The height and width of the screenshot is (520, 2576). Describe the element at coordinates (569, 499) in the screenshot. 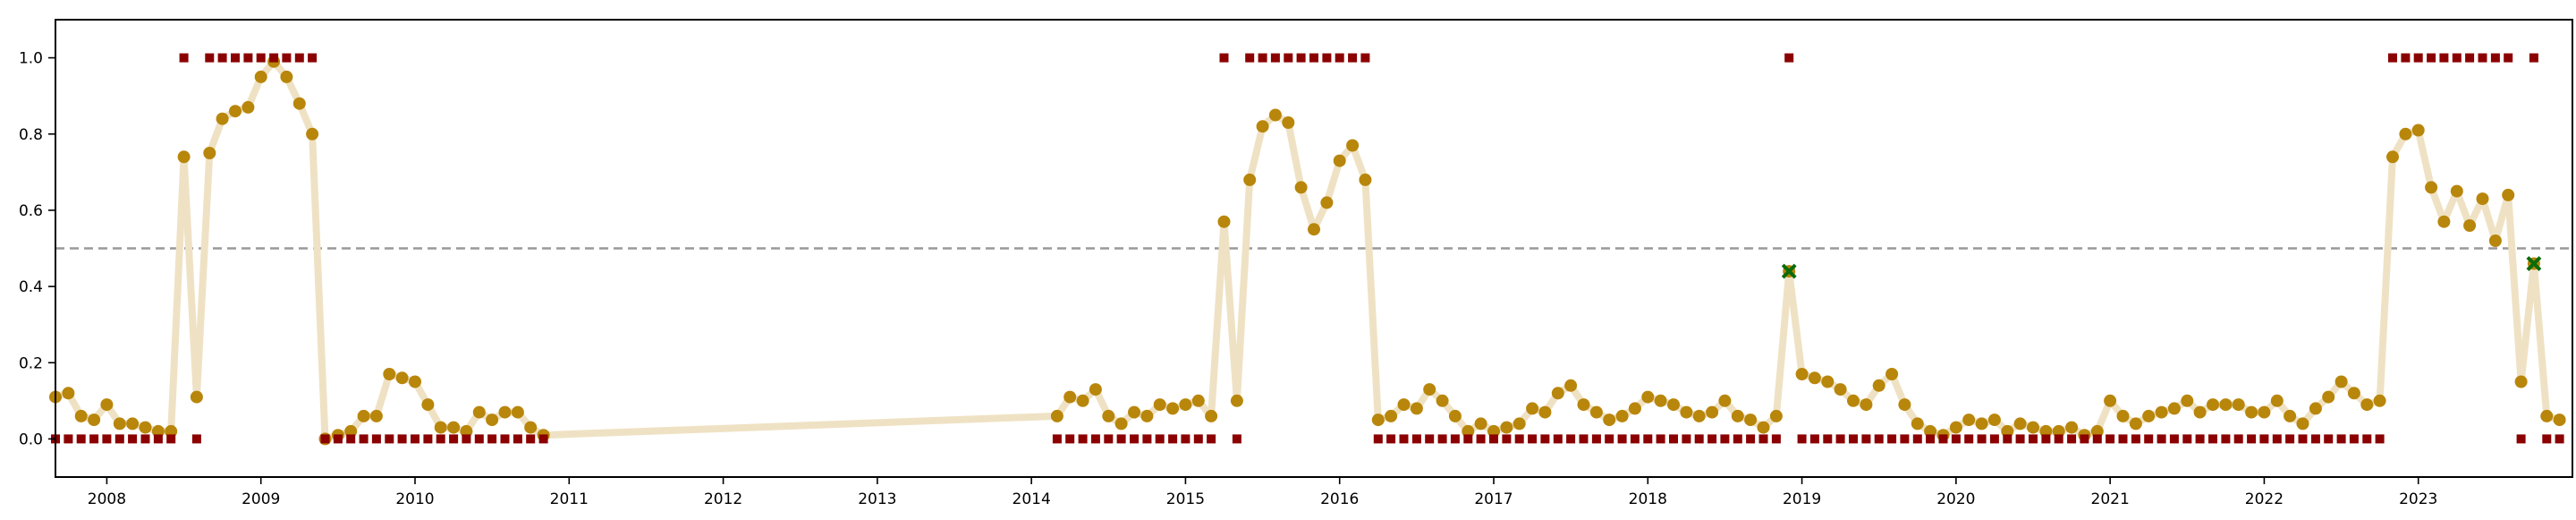

I see `x-tick-label: 2011` at that location.